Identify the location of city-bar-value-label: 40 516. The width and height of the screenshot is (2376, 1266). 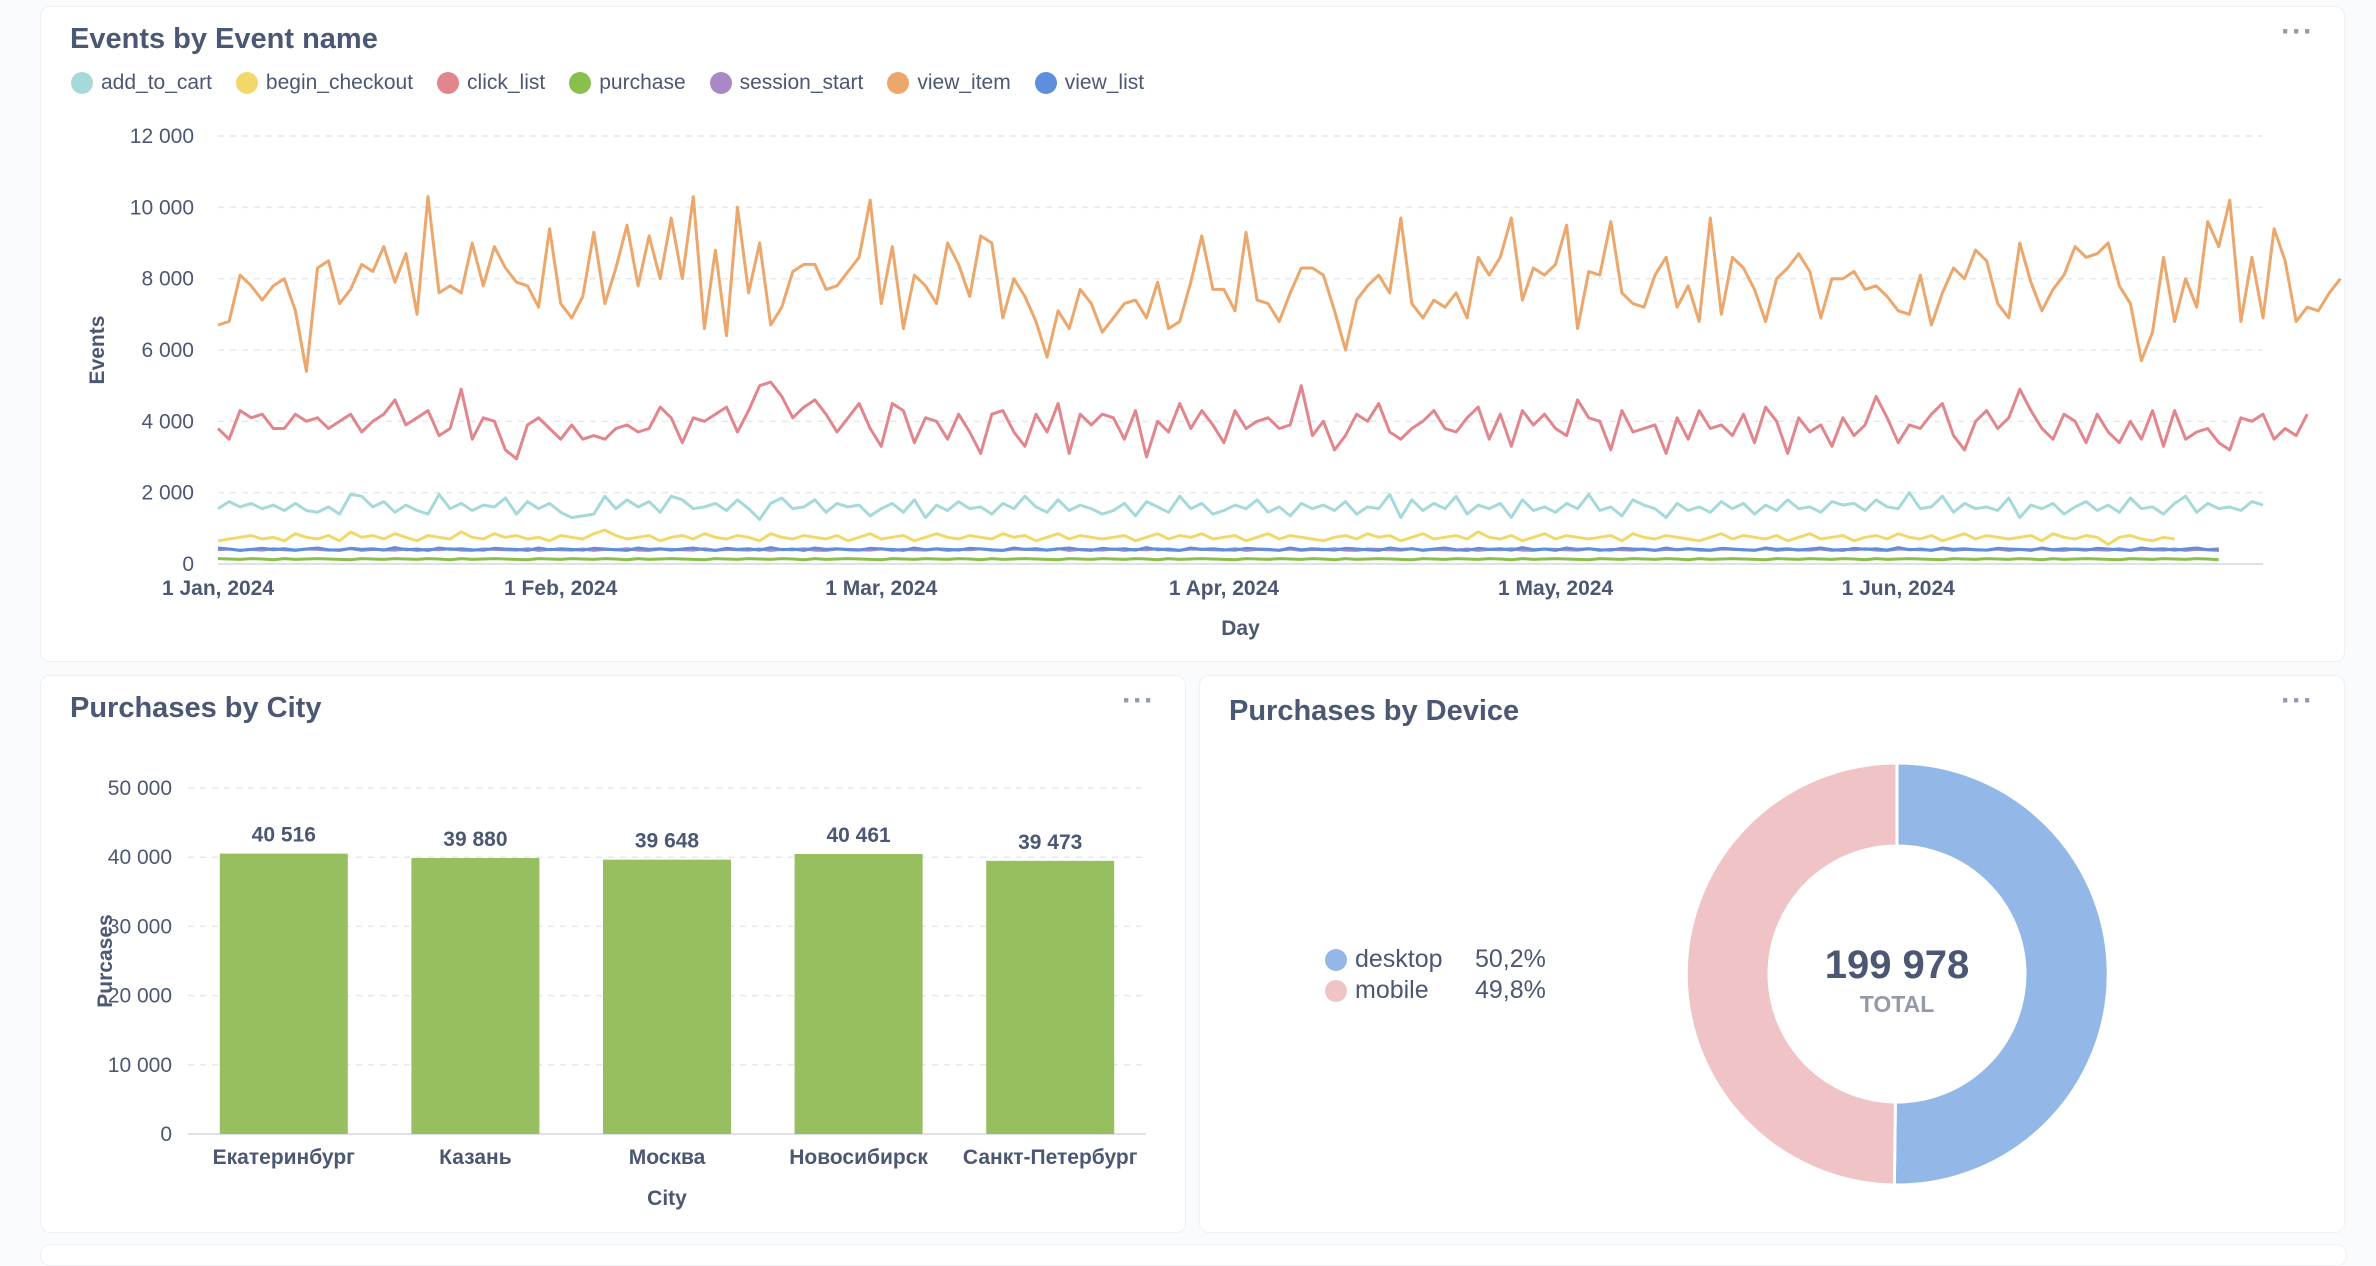
(284, 835).